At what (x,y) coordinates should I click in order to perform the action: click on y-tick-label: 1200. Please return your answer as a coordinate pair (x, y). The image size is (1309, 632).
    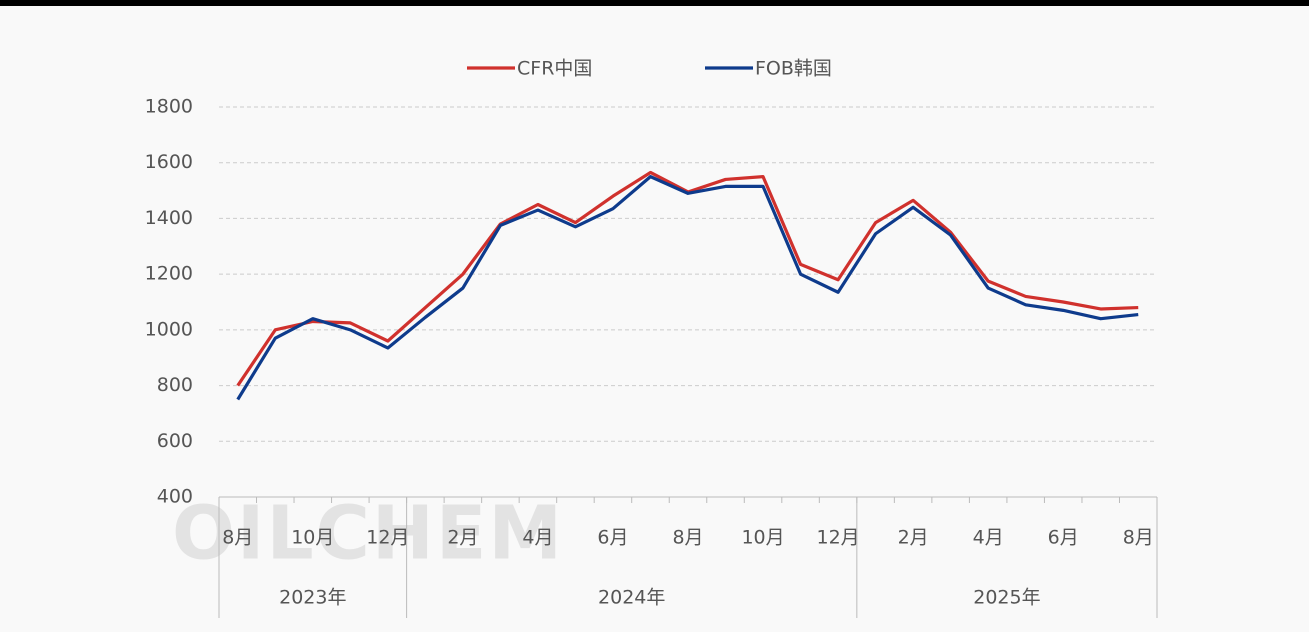
    Looking at the image, I should click on (169, 274).